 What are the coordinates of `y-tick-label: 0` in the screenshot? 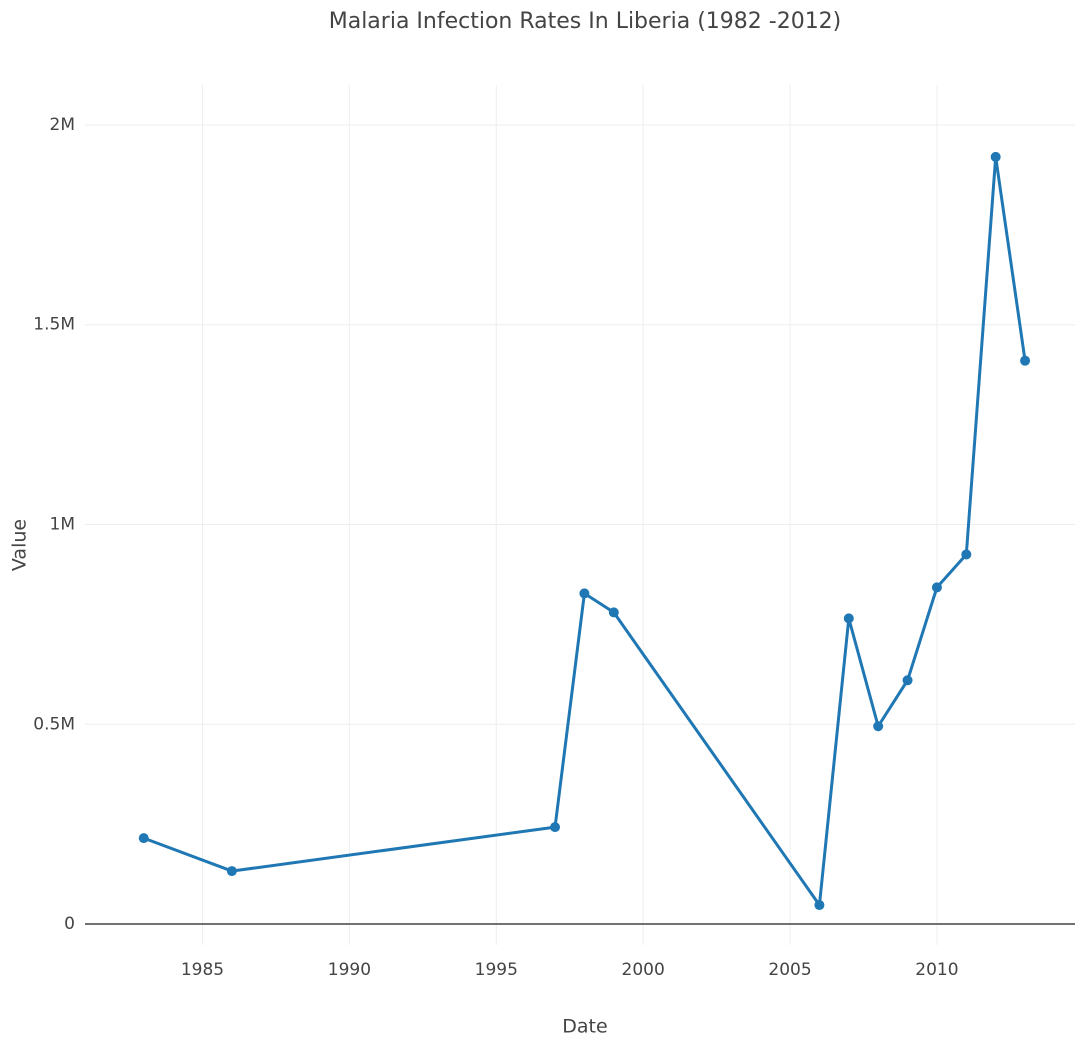 It's located at (69, 924).